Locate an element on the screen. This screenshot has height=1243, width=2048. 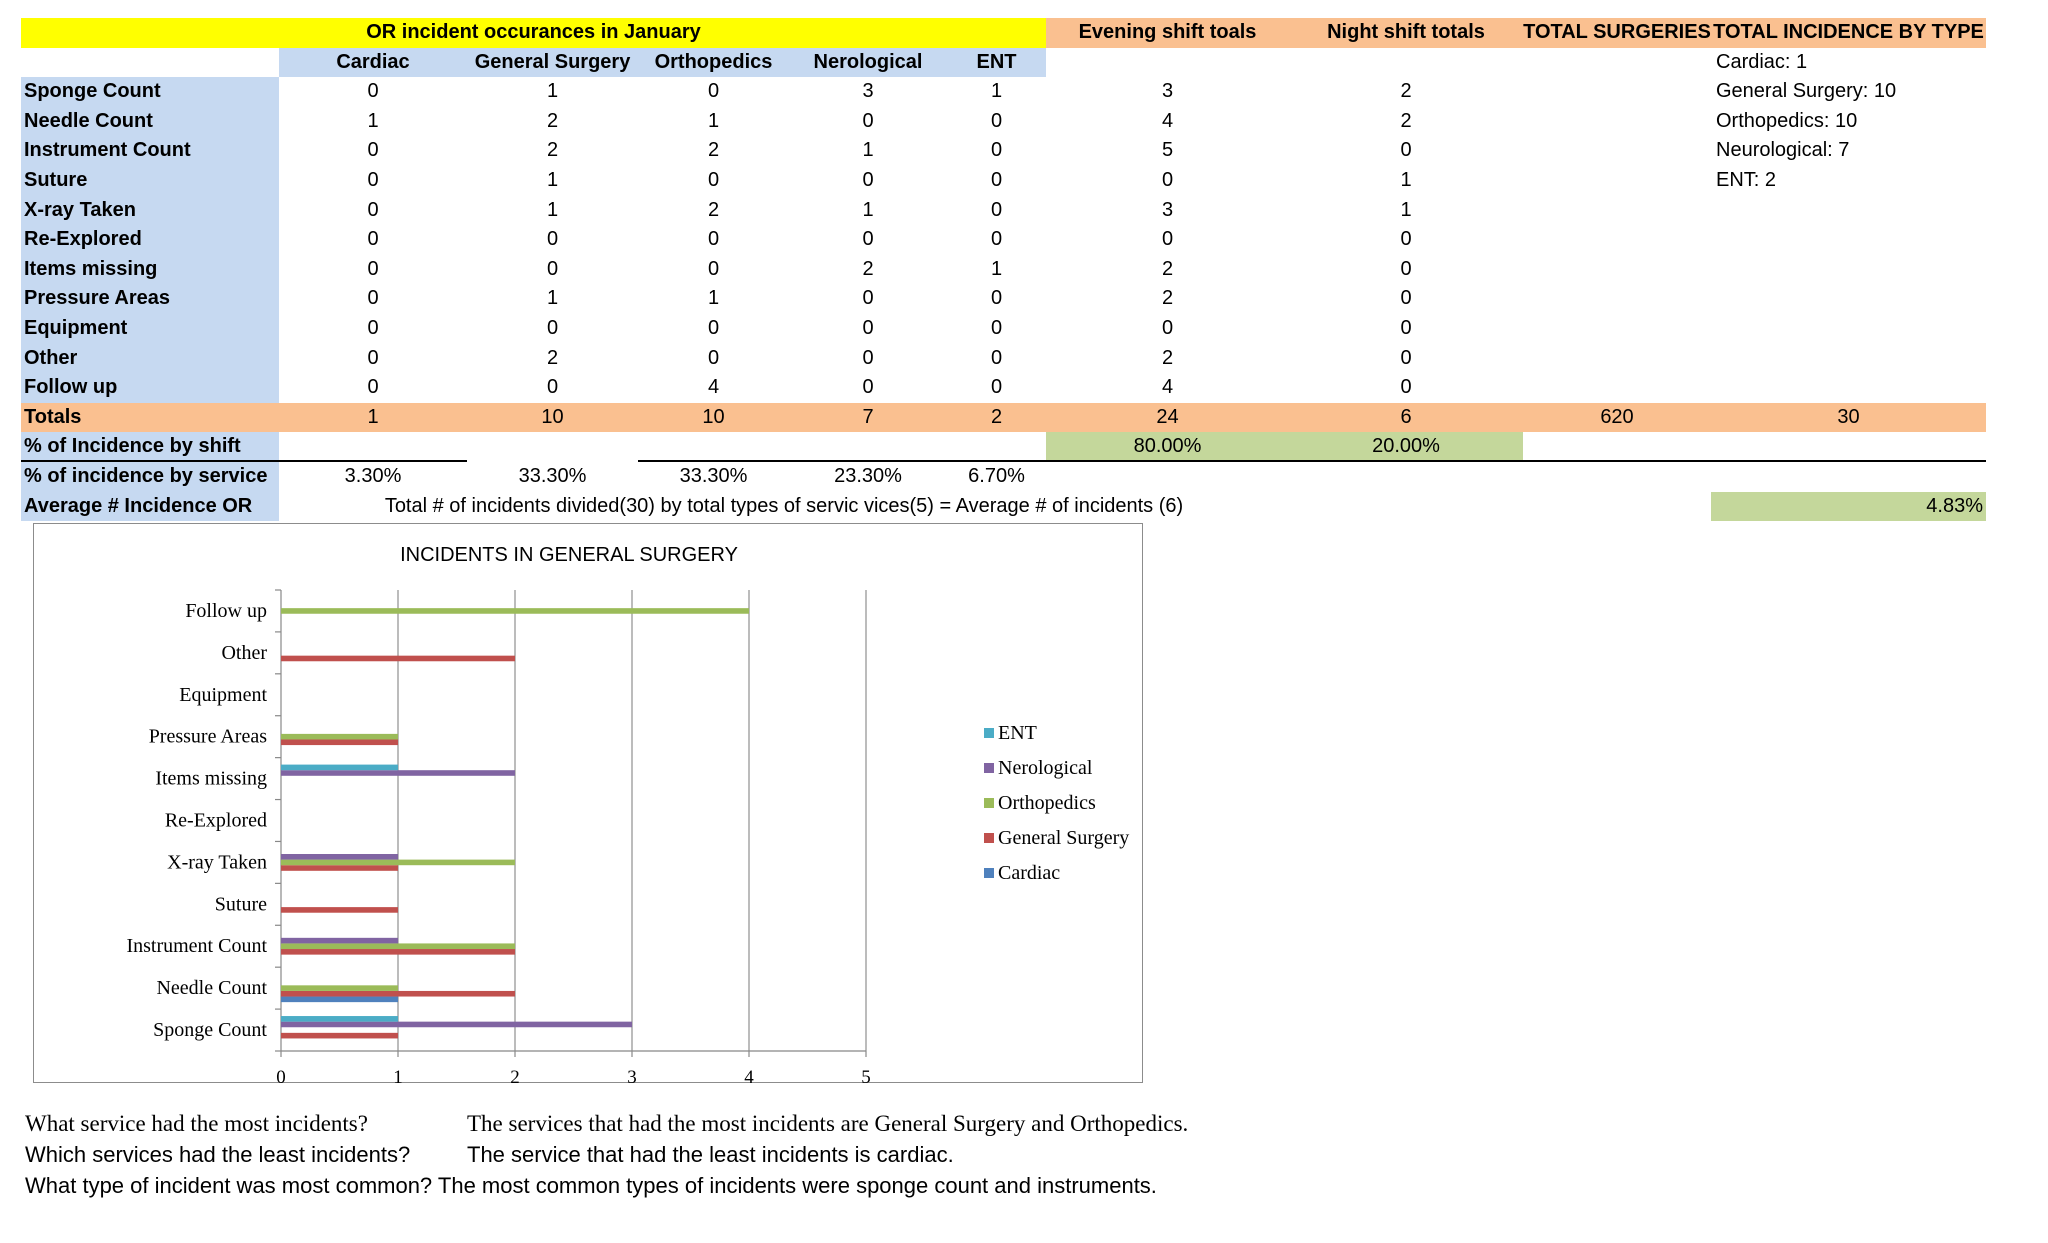
cell-evening: 4 is located at coordinates (1167, 387).